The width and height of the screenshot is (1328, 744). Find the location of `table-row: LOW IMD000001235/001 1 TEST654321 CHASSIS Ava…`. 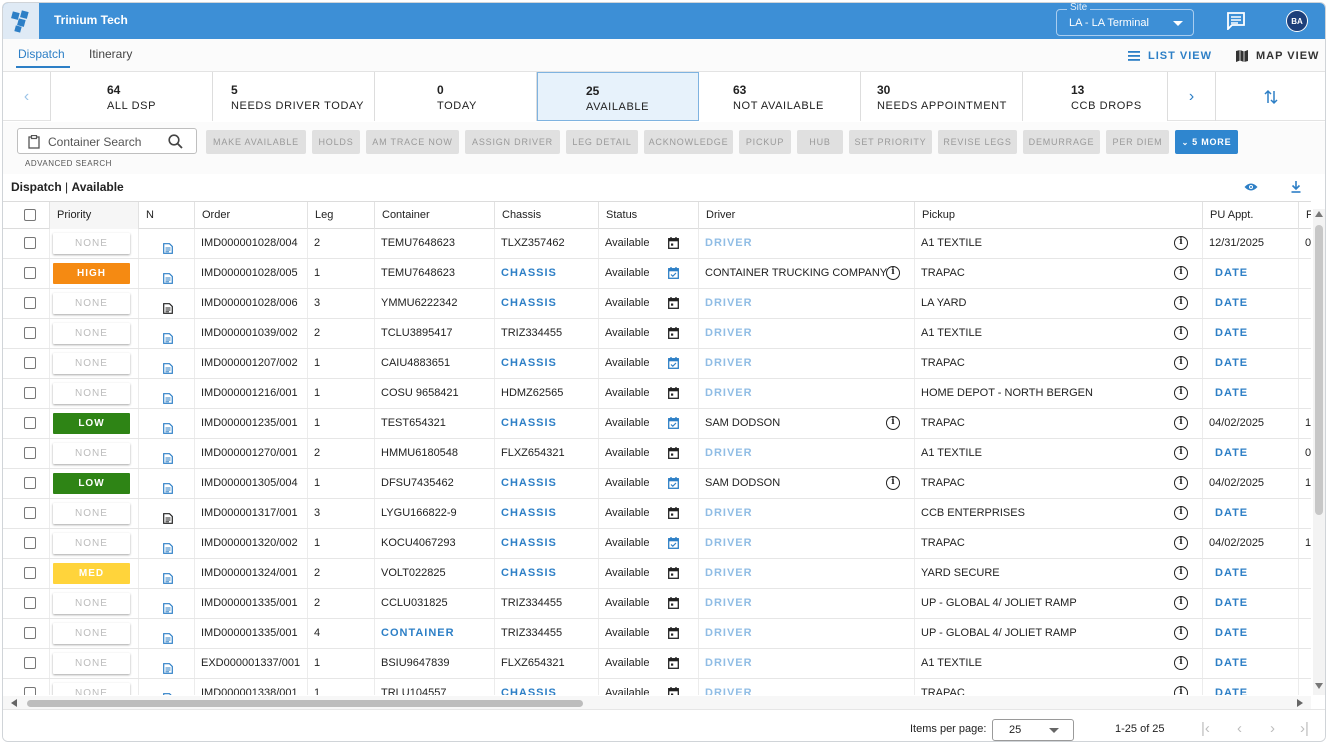

table-row: LOW IMD000001235/001 1 TEST654321 CHASSIS Ava… is located at coordinates (657, 424).